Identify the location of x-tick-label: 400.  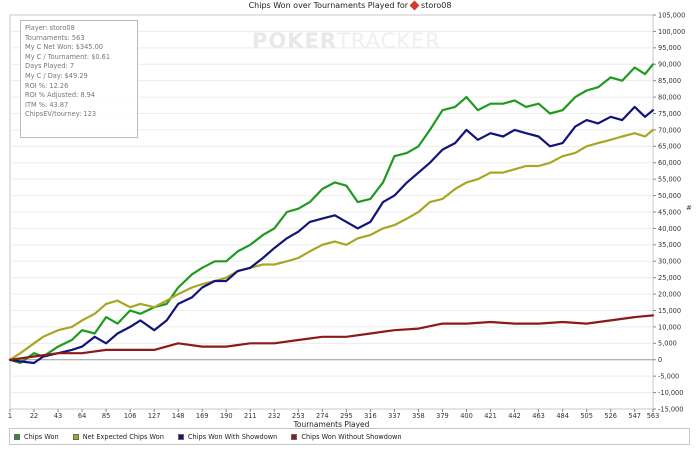
(466, 416).